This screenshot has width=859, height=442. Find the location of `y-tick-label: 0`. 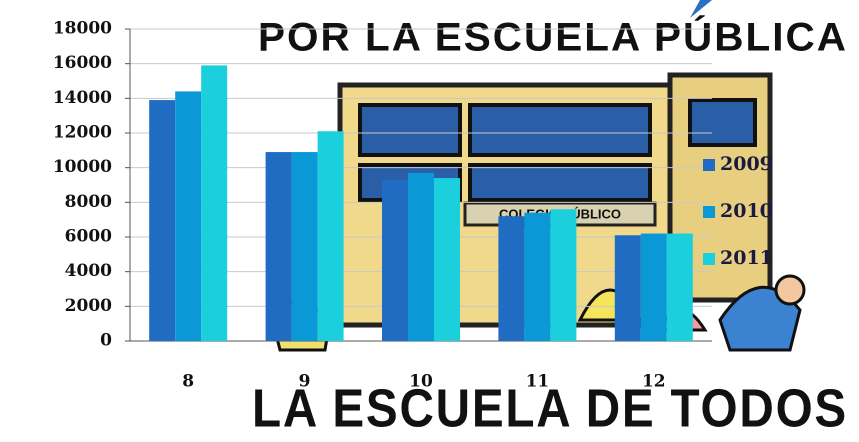

y-tick-label: 0 is located at coordinates (106, 341).